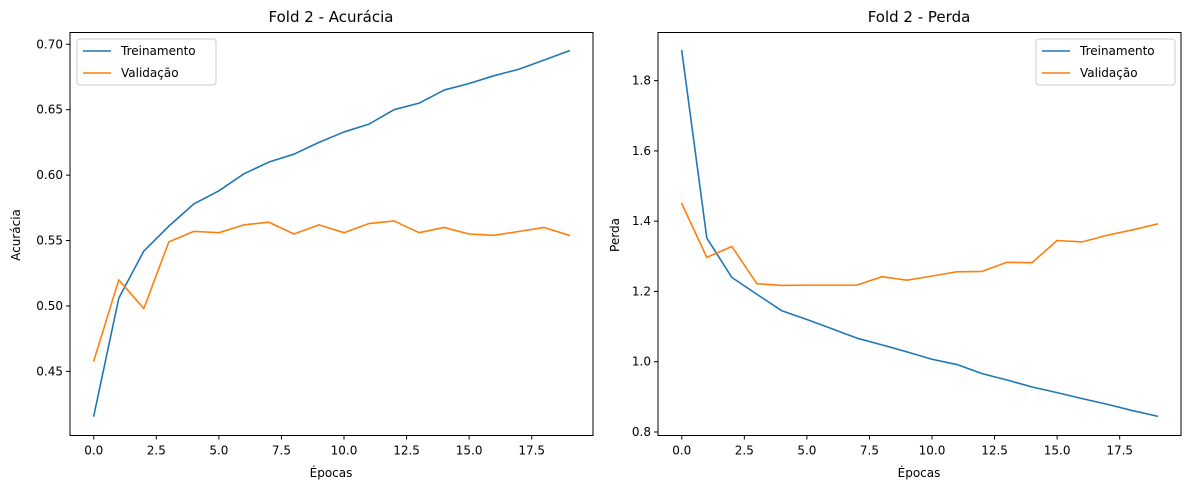  Describe the element at coordinates (281, 451) in the screenshot. I see `accuracy-x-tick-label: 7.5` at that location.